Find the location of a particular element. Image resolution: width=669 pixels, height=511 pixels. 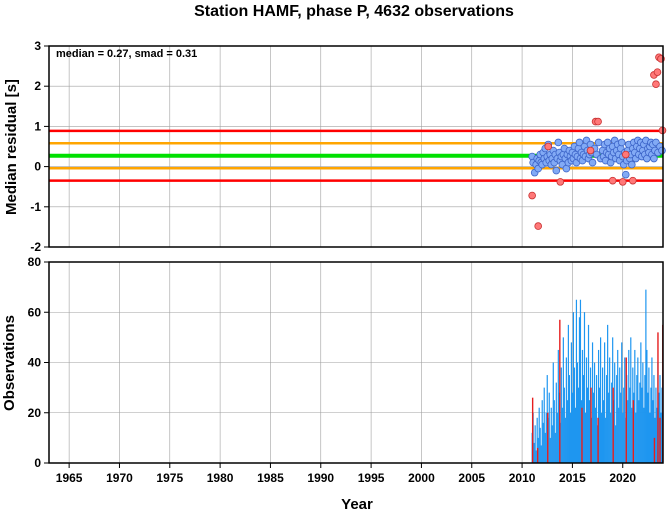

year-tick-label: 1975 is located at coordinates (169, 478).